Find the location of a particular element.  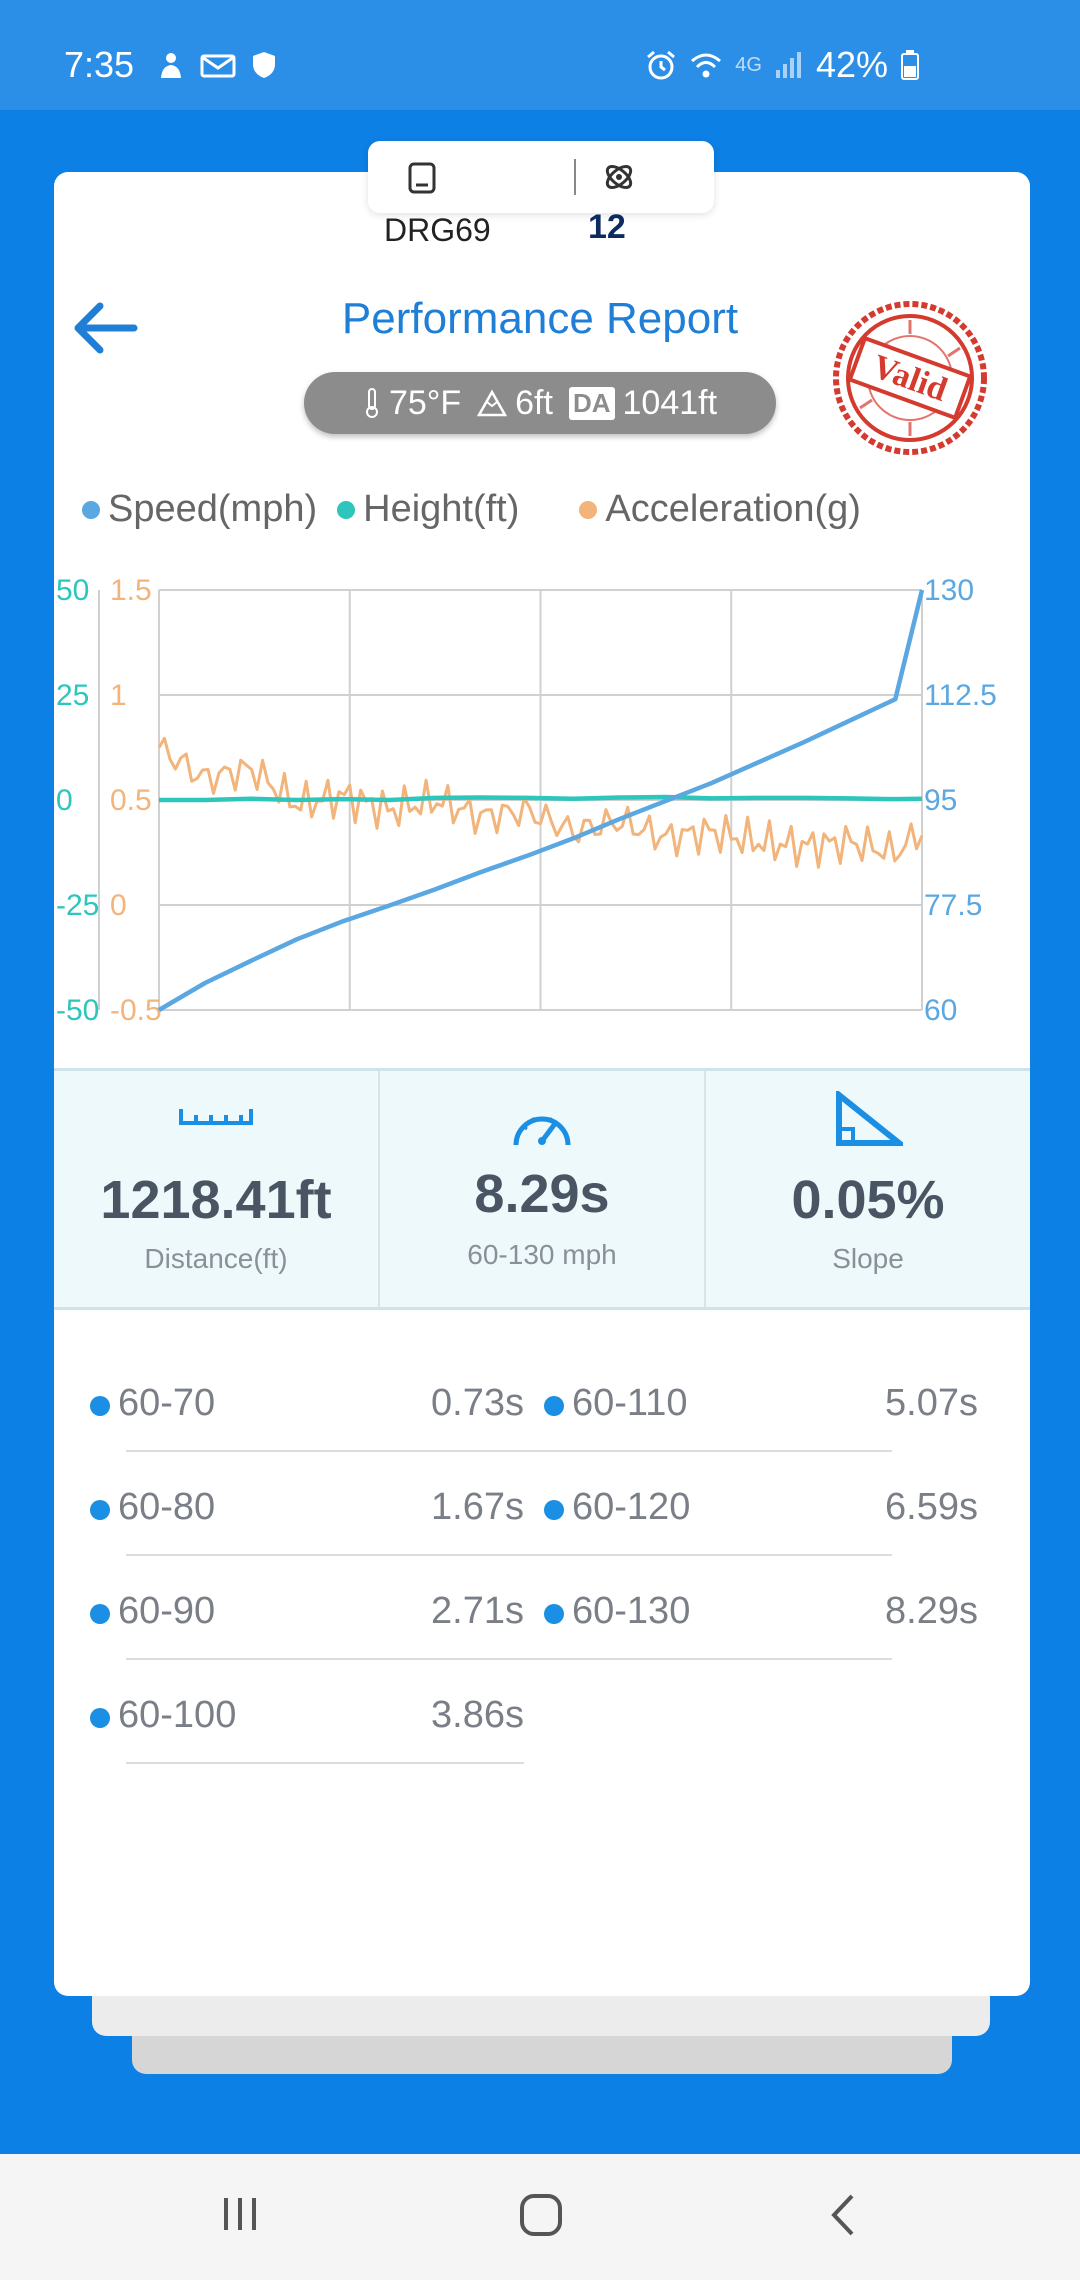

split-row: 60-80 1.67s is located at coordinates (289, 1516).